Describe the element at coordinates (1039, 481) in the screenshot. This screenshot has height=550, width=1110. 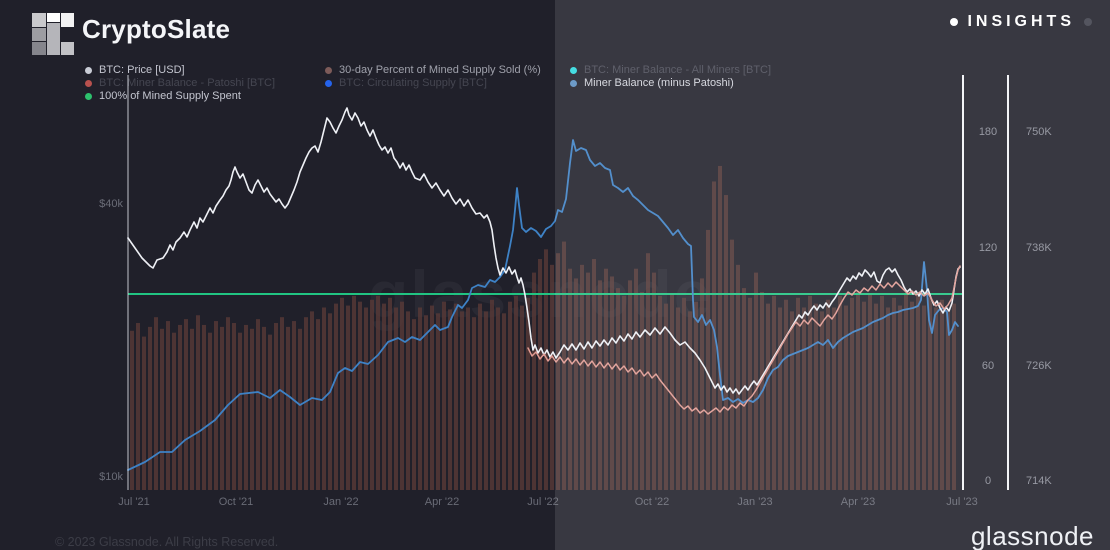
I see `y-right-balance-tick-label: 714K` at that location.